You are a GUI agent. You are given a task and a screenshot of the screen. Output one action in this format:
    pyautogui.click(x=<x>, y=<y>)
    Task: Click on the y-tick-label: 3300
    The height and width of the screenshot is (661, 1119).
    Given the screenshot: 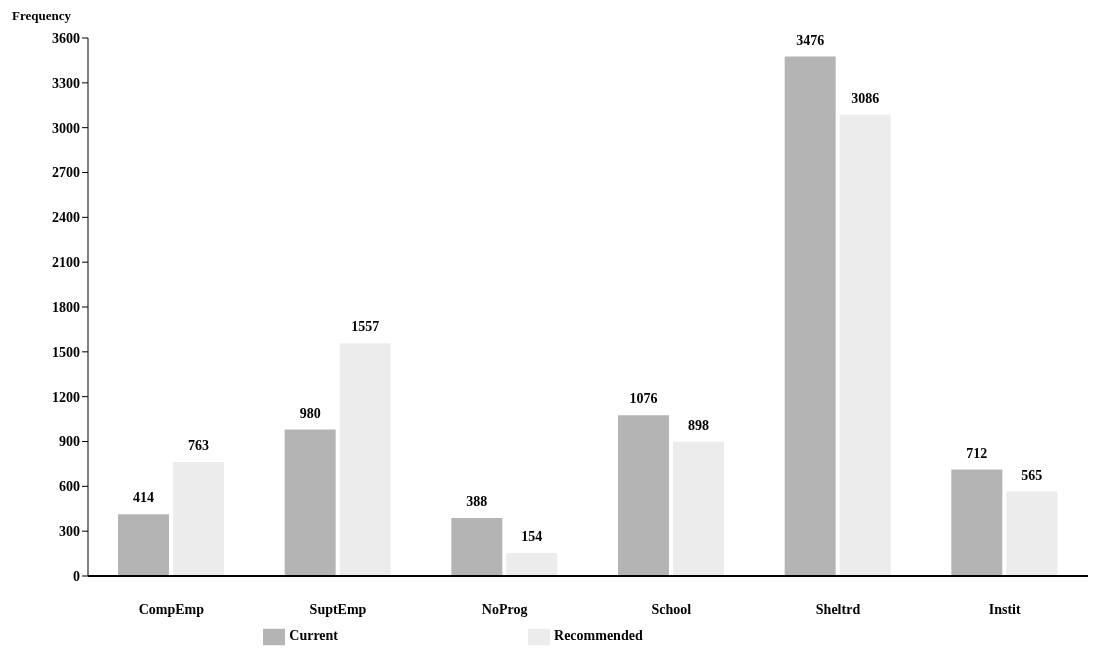 What is the action you would take?
    pyautogui.click(x=66, y=83)
    